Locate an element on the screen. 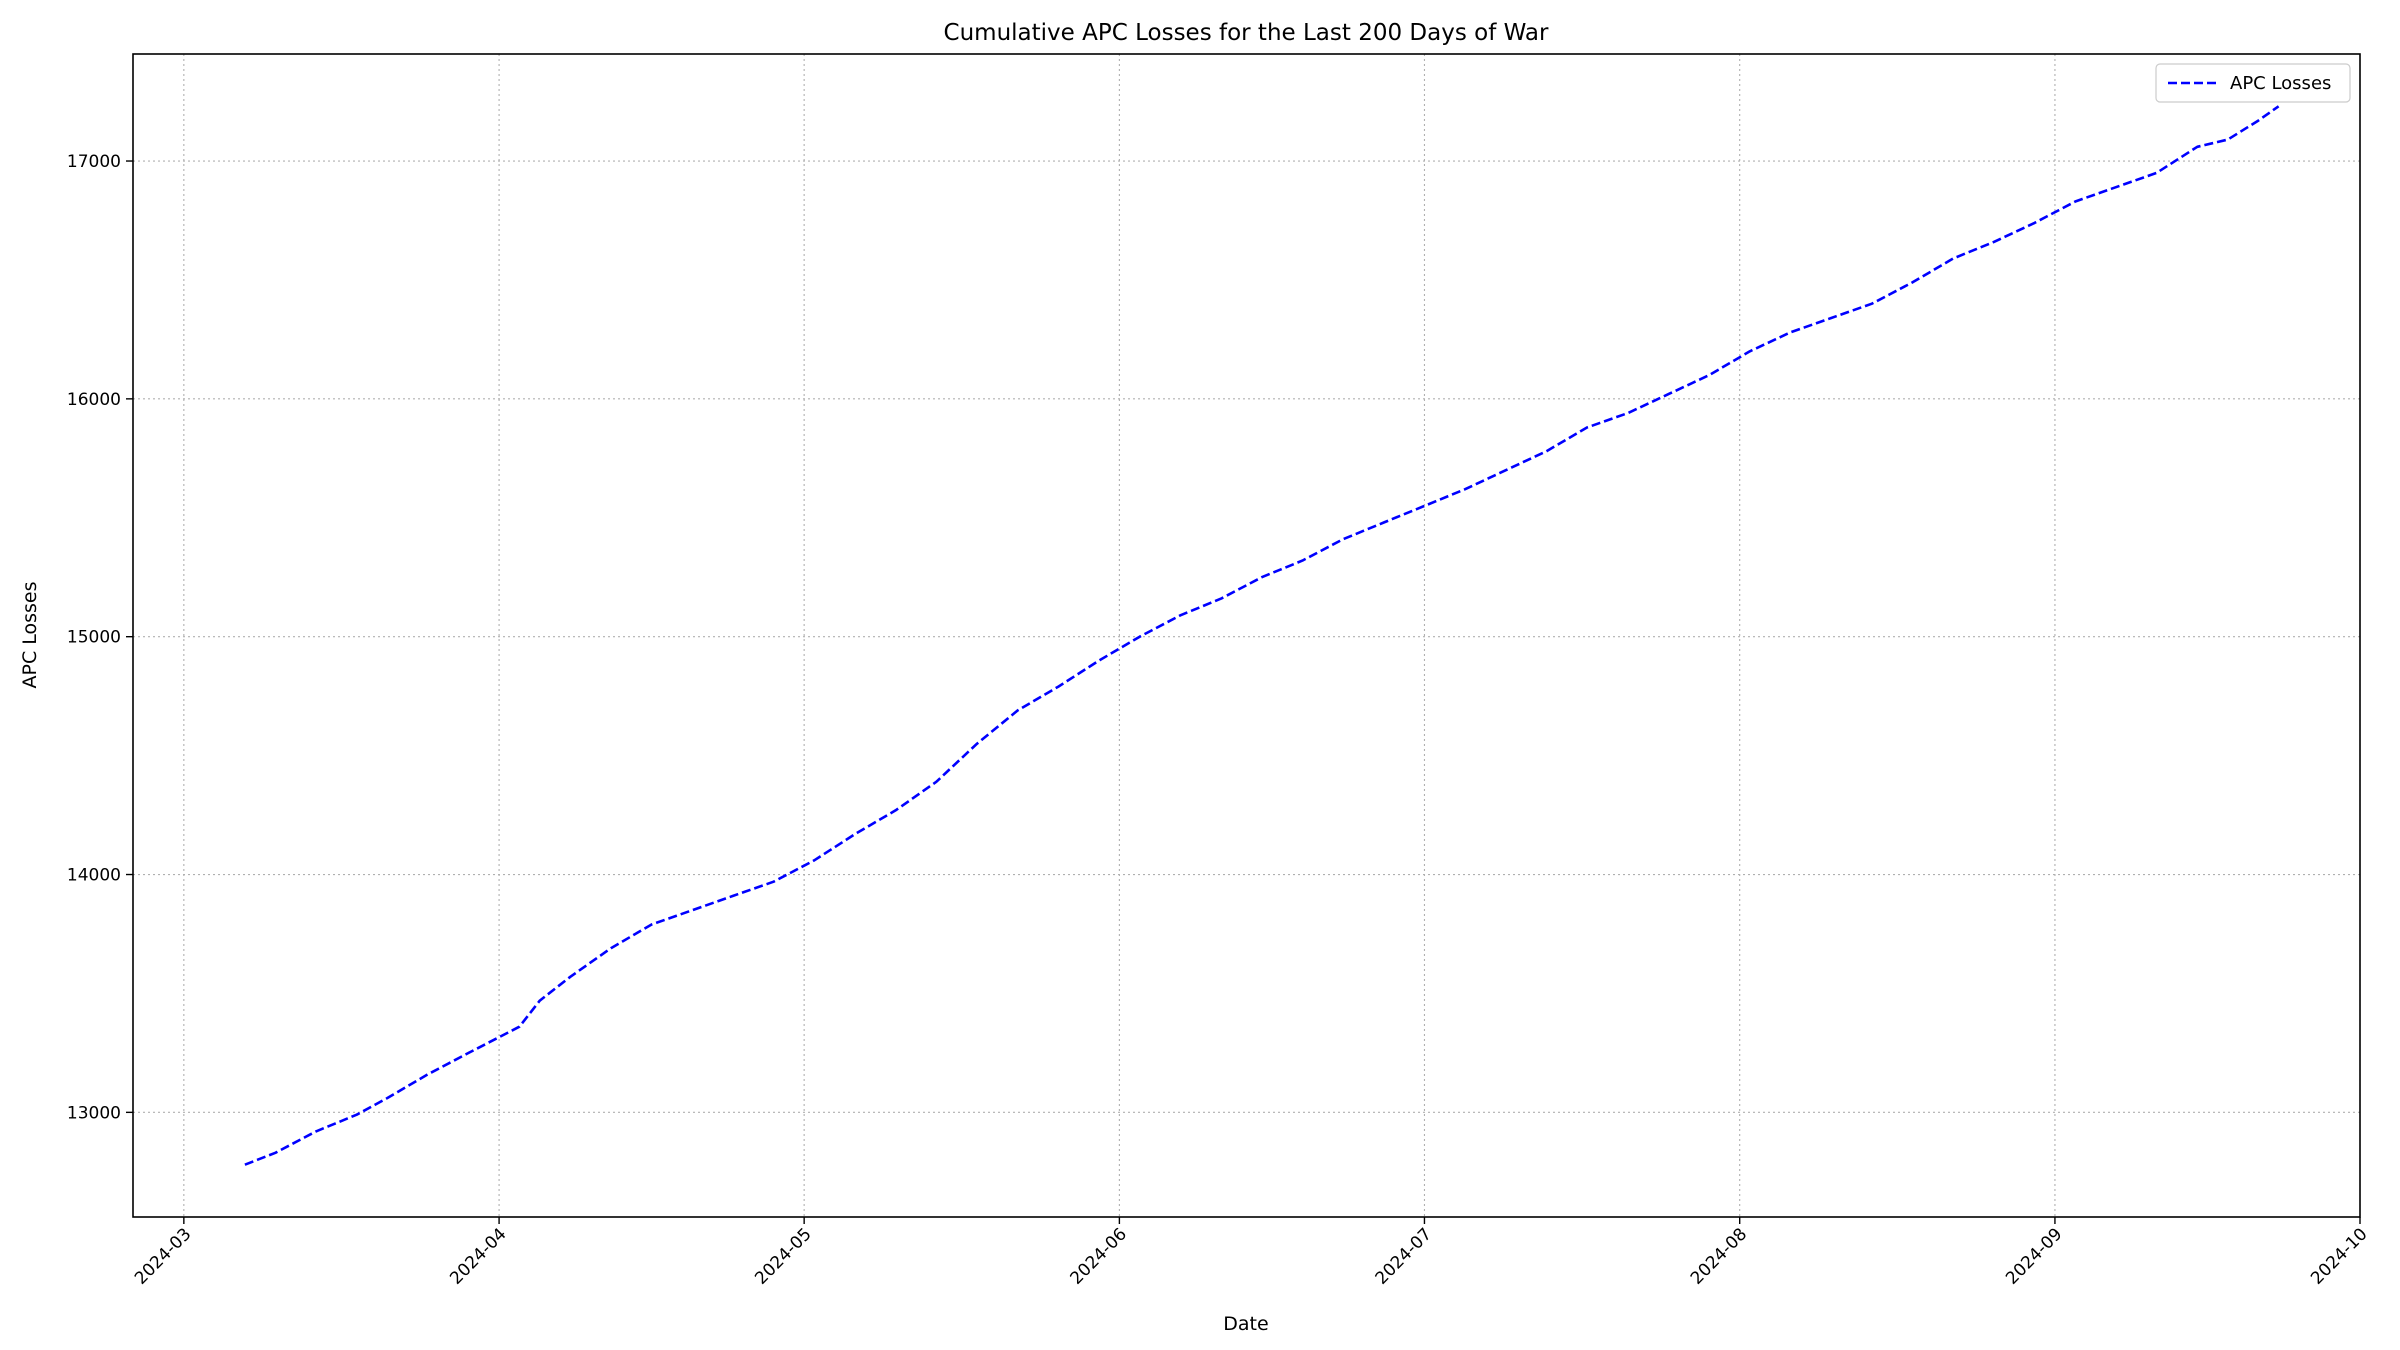 The image size is (2400, 1350). y-tick-label: 16000 is located at coordinates (94, 400).